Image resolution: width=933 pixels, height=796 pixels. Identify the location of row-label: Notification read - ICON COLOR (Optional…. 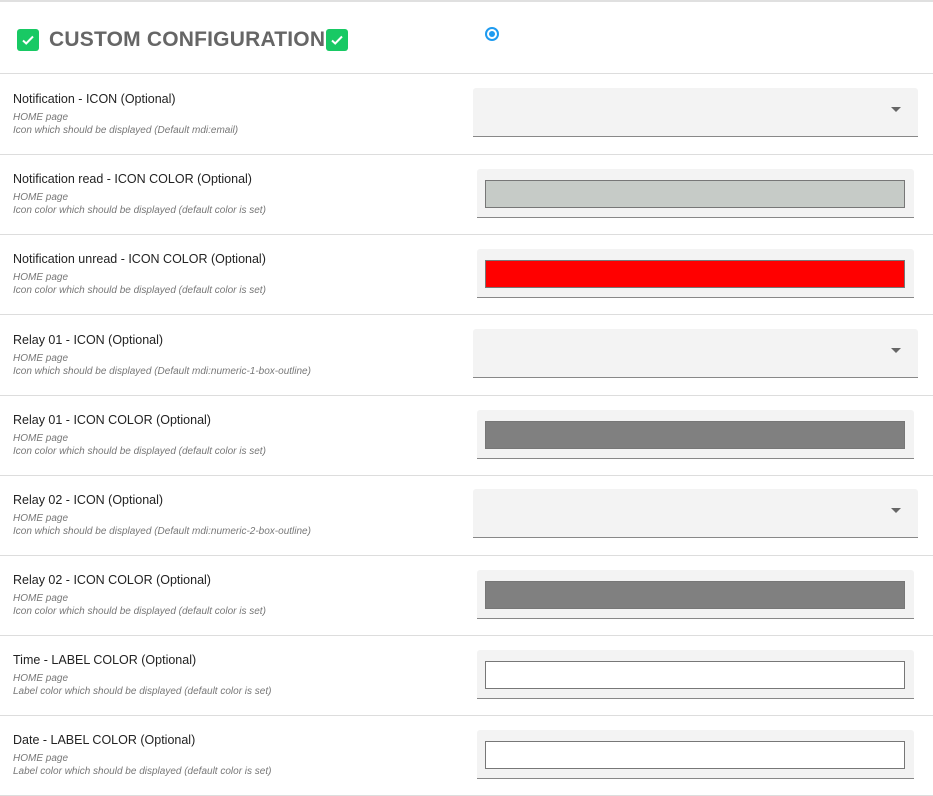
(132, 179).